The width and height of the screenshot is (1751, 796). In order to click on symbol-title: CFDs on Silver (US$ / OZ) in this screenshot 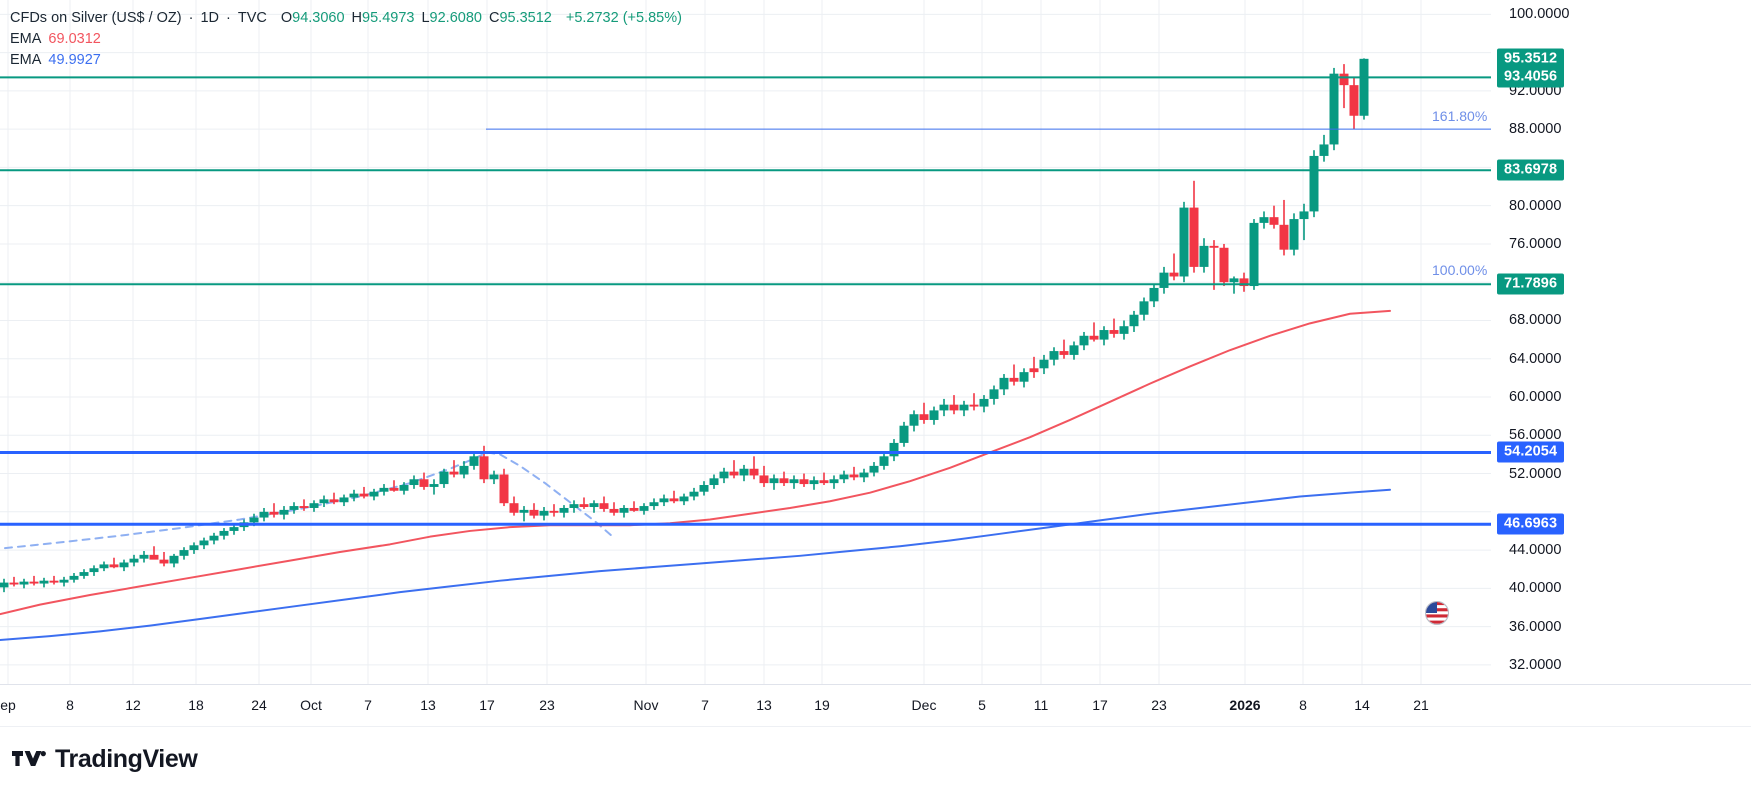, I will do `click(96, 18)`.